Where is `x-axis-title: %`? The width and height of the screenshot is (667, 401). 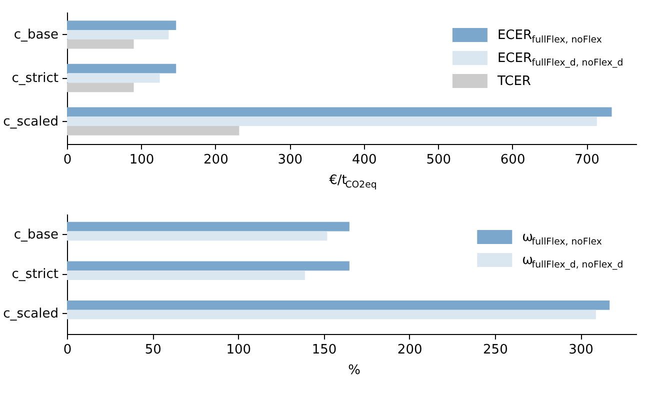 x-axis-title: % is located at coordinates (354, 370).